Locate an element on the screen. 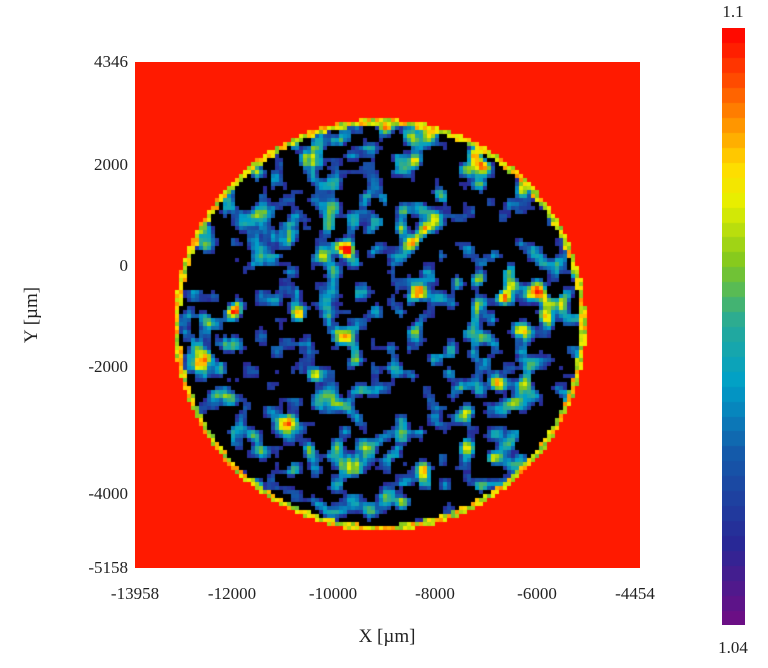 The image size is (768, 668). y-tick-label: -4000 is located at coordinates (108, 493).